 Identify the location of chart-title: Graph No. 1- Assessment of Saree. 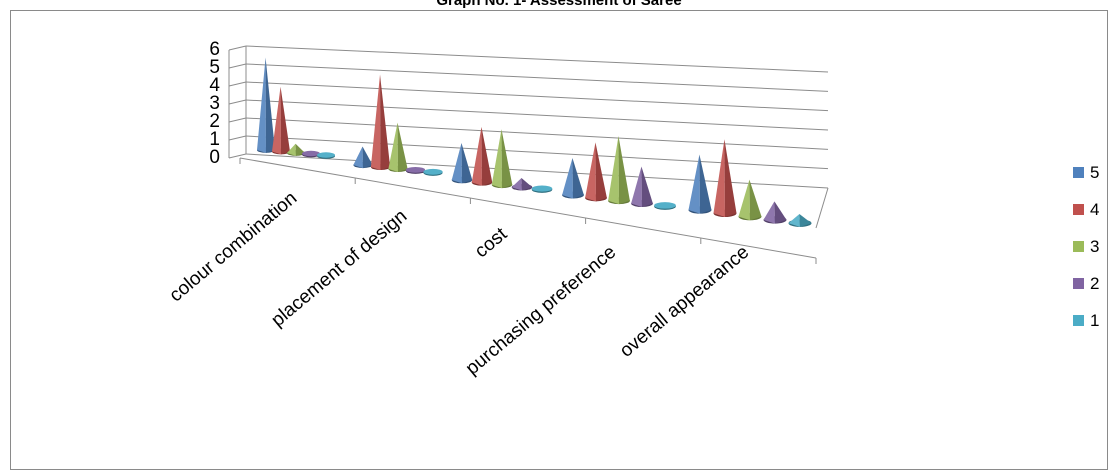
(559, 4).